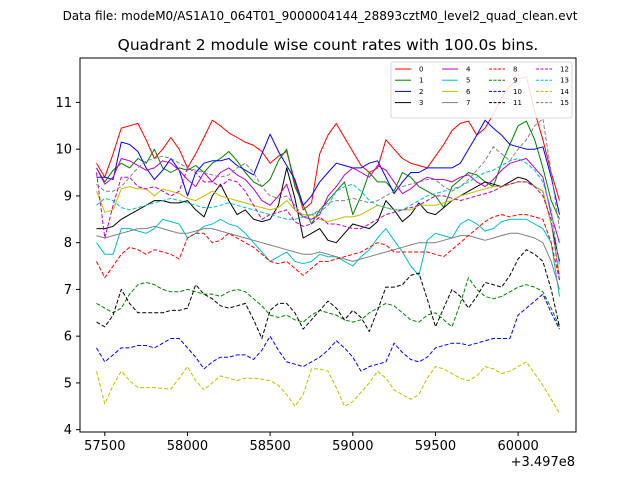  Describe the element at coordinates (68, 430) in the screenshot. I see `y-tick-label: 4` at that location.